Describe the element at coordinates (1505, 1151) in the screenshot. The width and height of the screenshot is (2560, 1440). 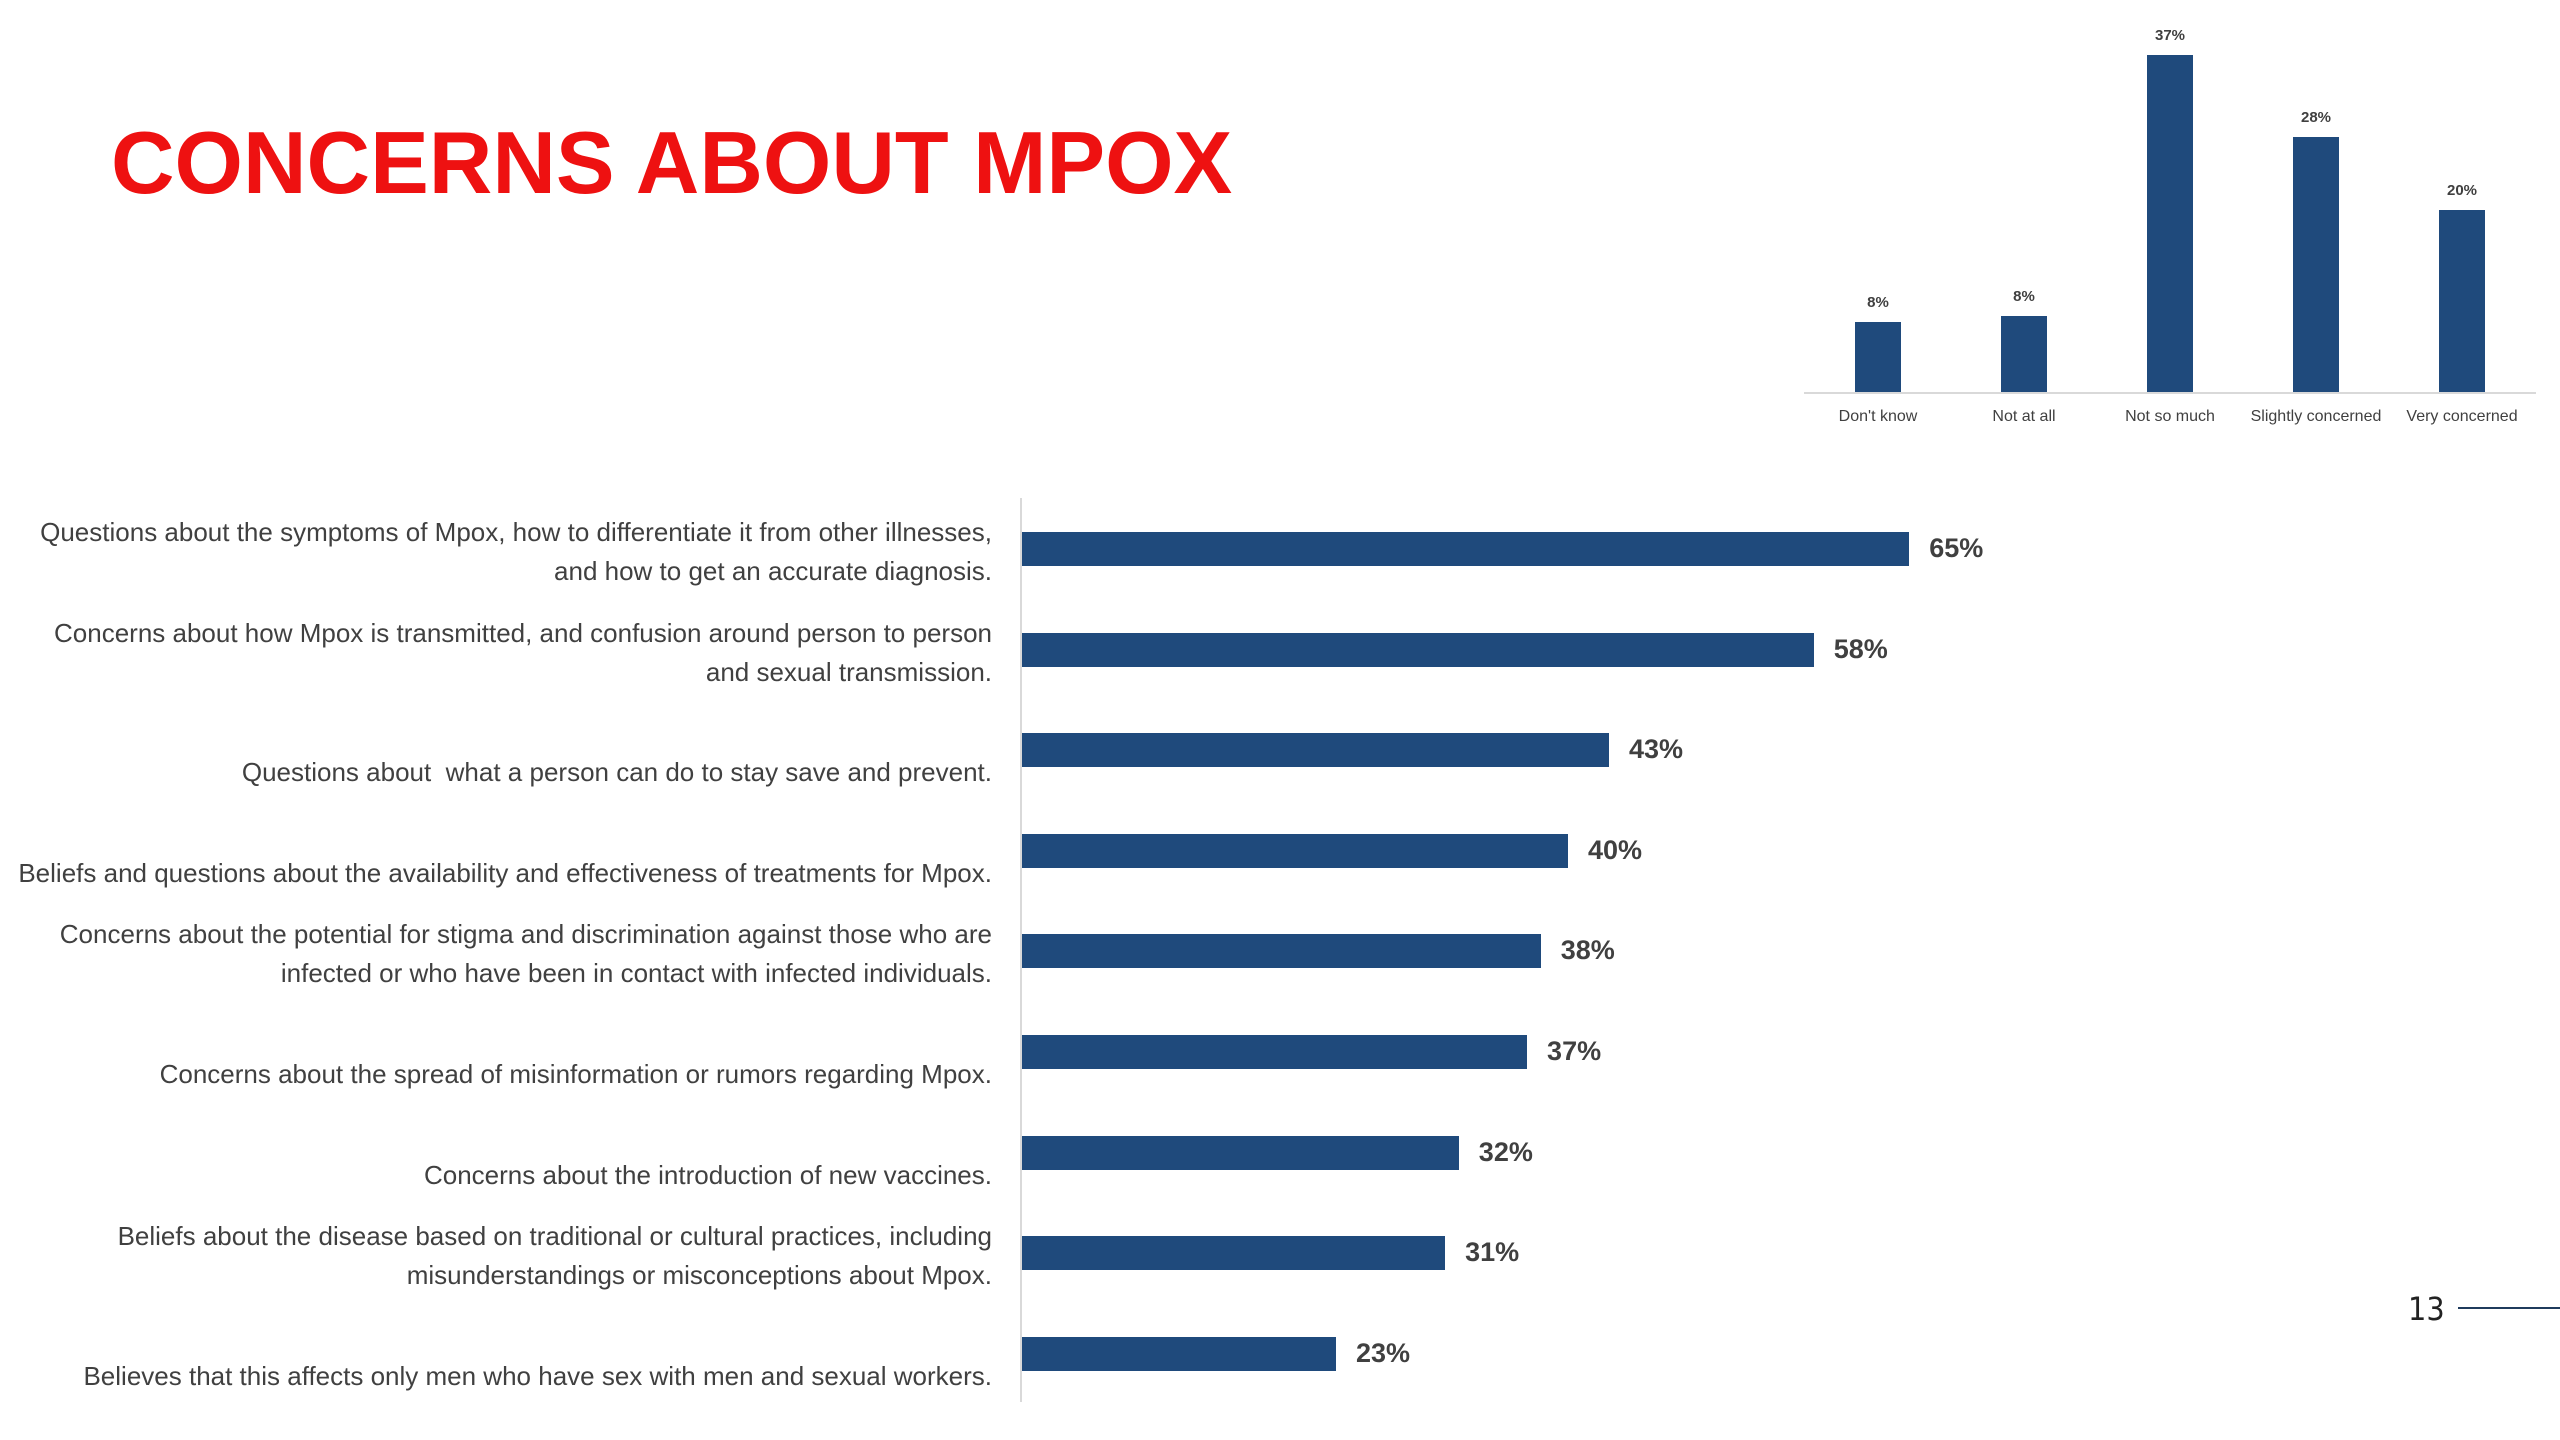
I see `value-label: 32%` at that location.